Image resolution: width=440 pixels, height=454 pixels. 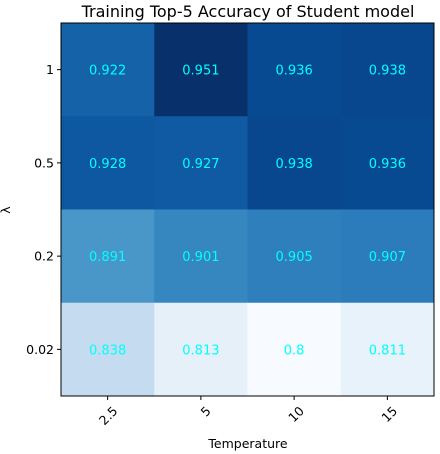 I want to click on x-tick-label: 2.5, so click(x=108, y=415).